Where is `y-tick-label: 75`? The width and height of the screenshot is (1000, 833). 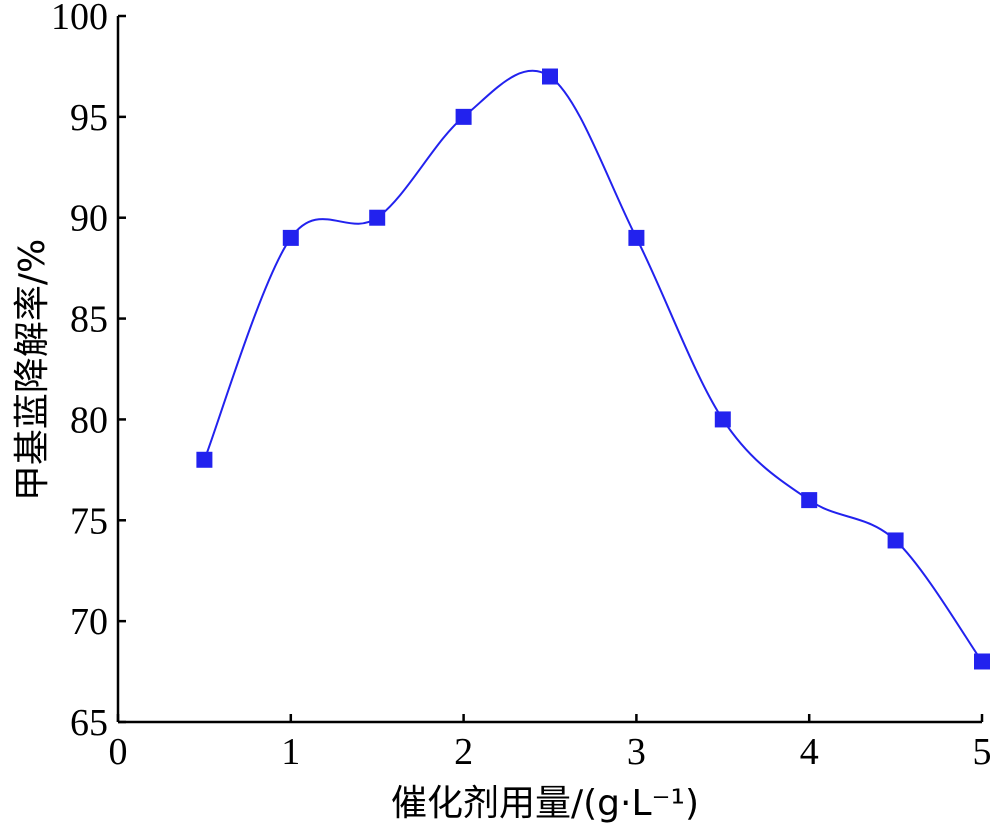 y-tick-label: 75 is located at coordinates (89, 521).